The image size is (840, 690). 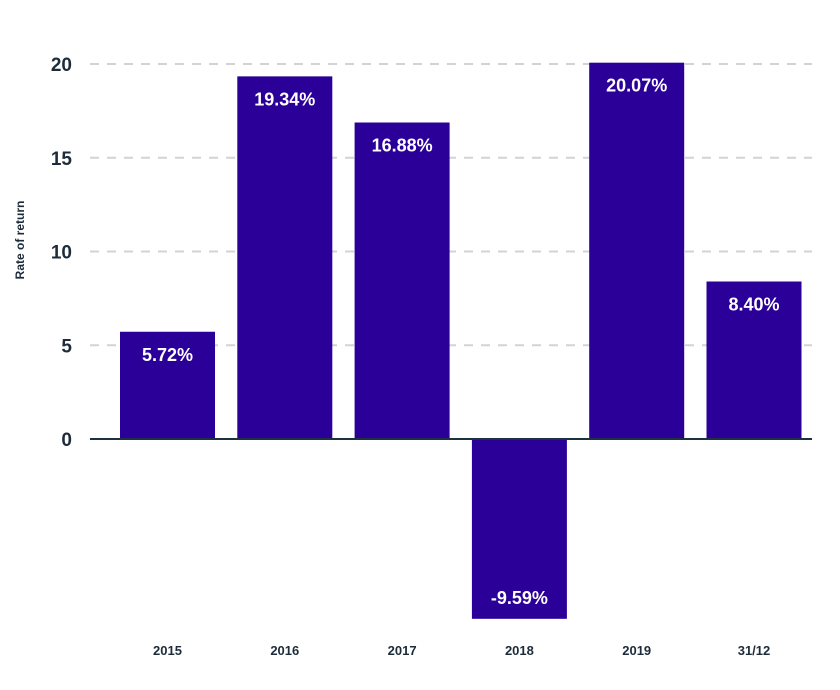 I want to click on y-axis-ticks: 0 5 10 15 20, so click(x=62, y=253).